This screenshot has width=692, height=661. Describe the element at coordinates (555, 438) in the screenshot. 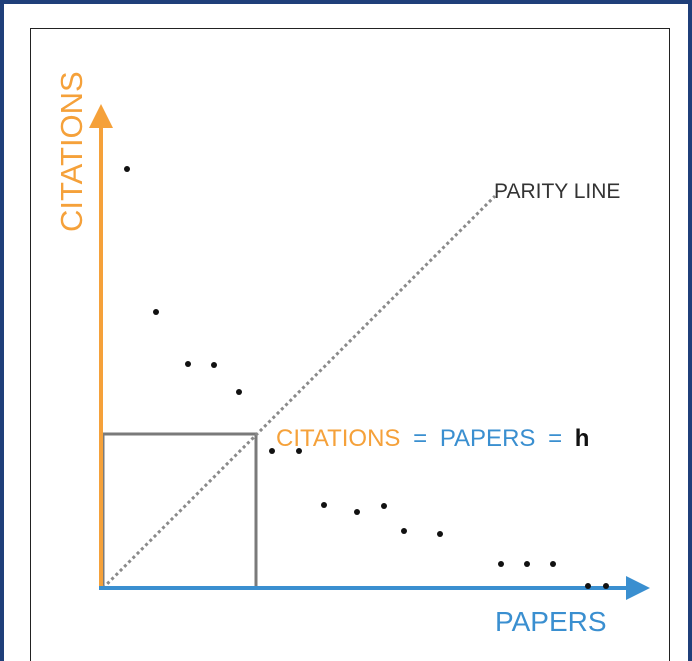

I see `equation-equals-2: =` at that location.